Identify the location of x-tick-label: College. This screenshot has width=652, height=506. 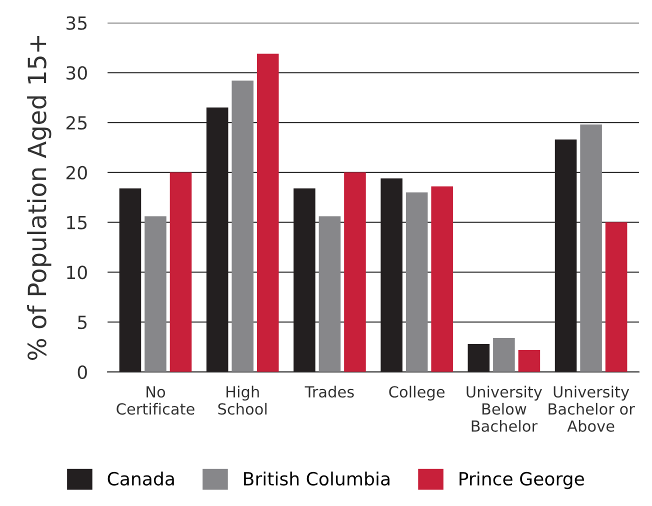
(417, 393).